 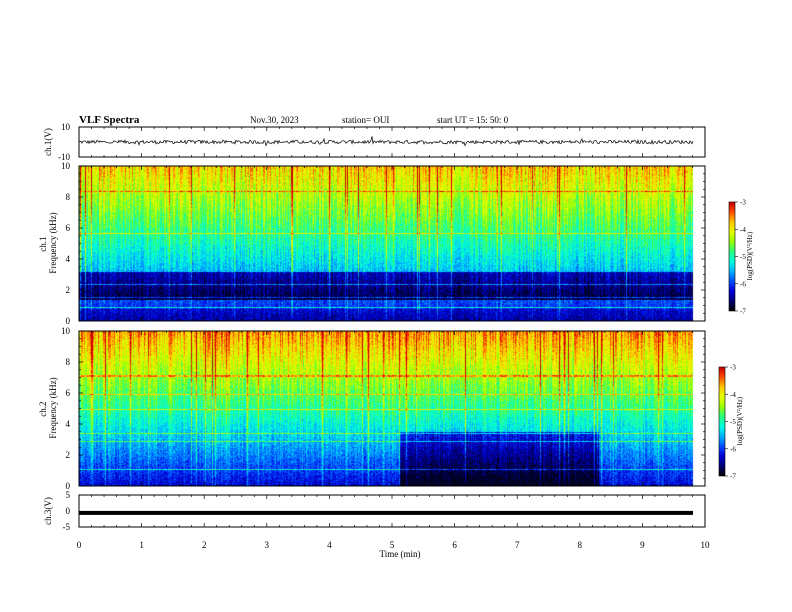 I want to click on x-tick-label: 1, so click(x=141, y=545).